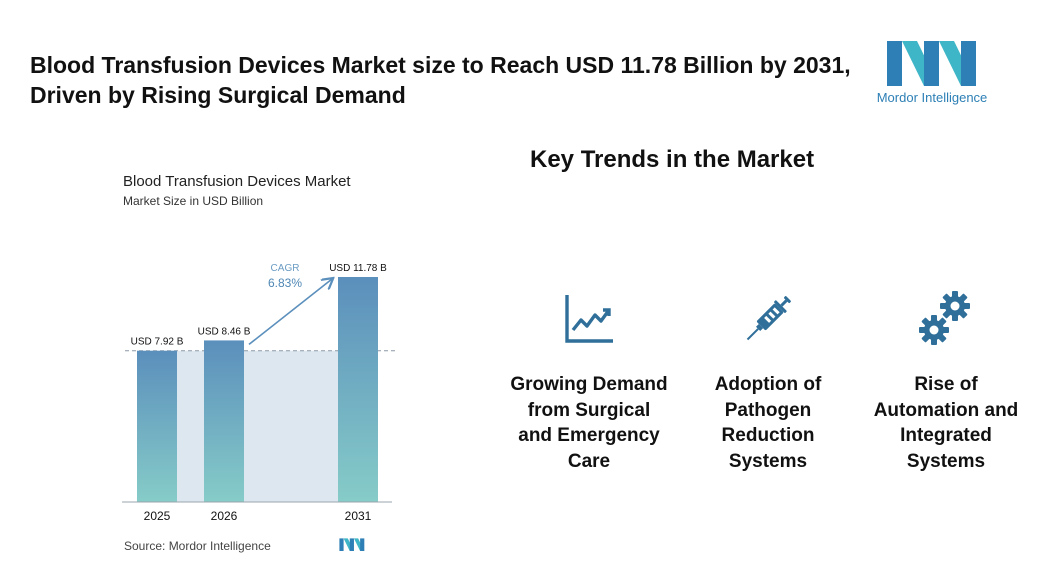  Describe the element at coordinates (358, 516) in the screenshot. I see `x-tick-2031: 2031` at that location.